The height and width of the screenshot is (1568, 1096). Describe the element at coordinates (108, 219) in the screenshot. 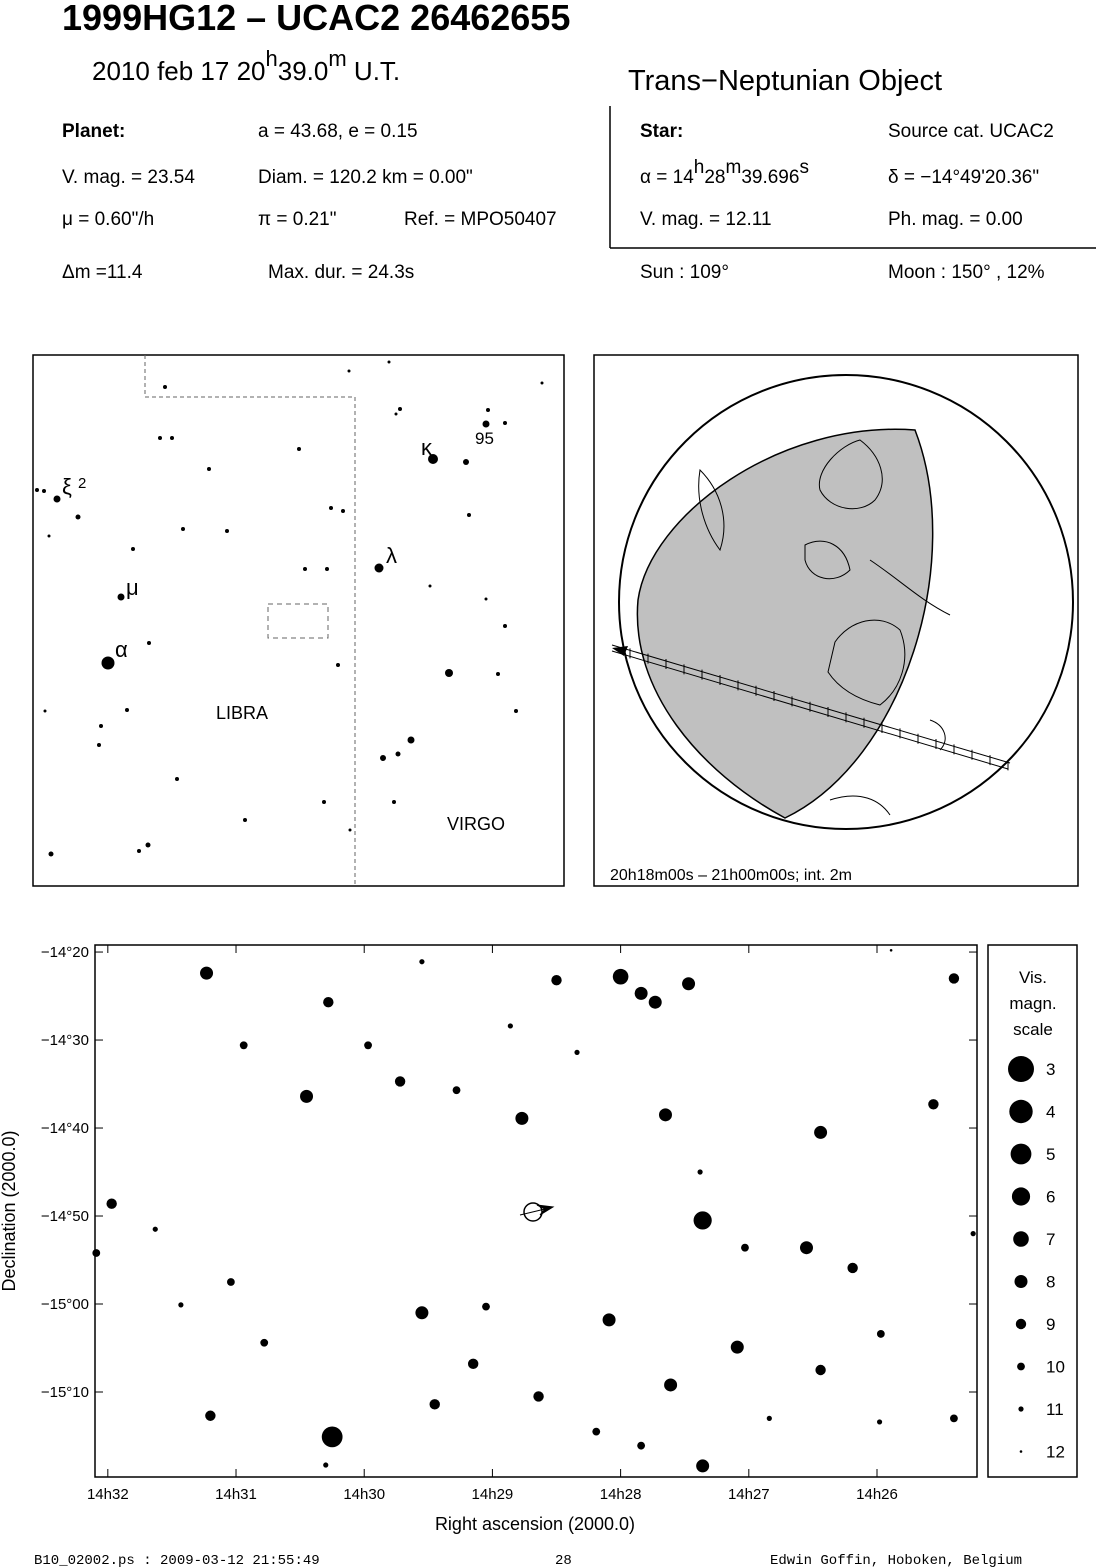

I see `motion: μ = 0.60"/h` at that location.